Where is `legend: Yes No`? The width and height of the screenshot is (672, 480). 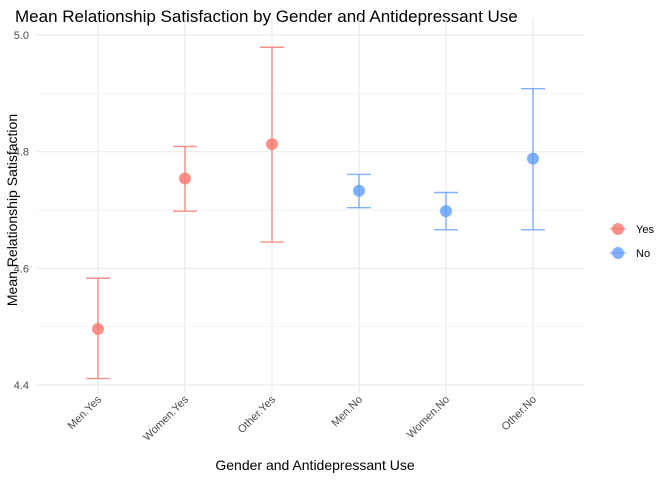 legend: Yes No is located at coordinates (632, 241).